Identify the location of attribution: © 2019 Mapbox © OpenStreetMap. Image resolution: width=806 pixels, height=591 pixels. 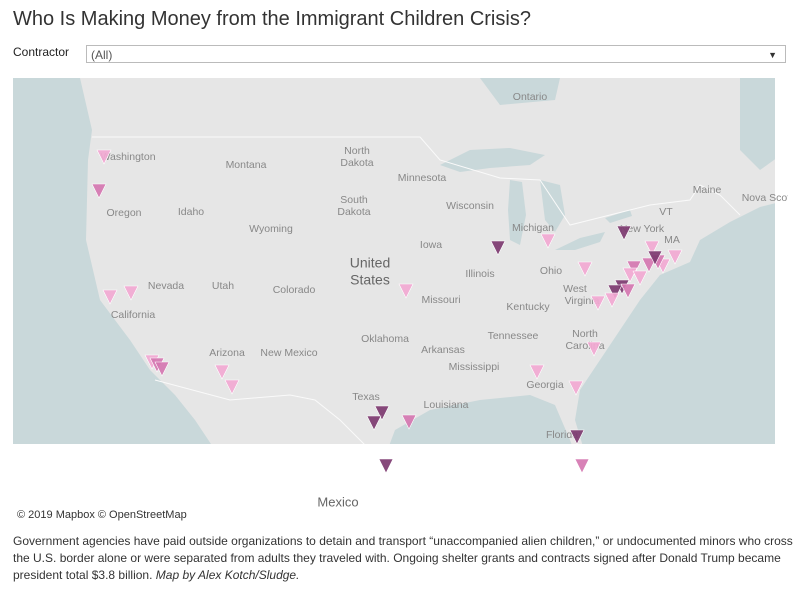
(102, 515).